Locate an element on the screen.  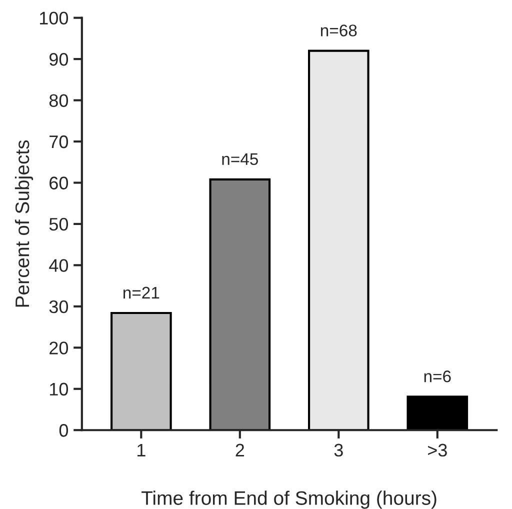
y-tick-label: 40 is located at coordinates (58, 265).